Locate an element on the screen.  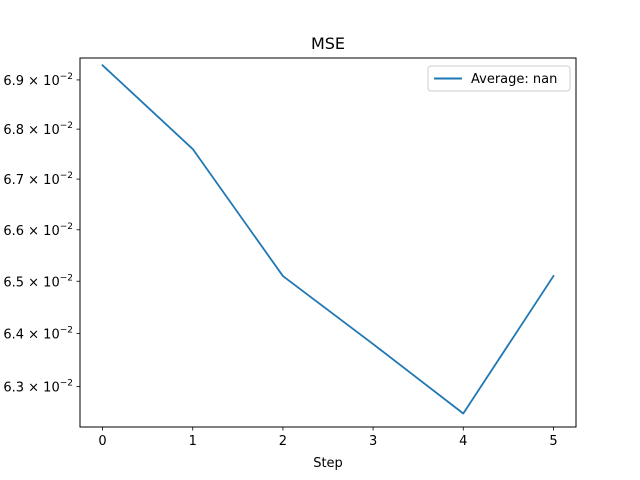
y-tick-label: 6.4 × 10⁻² is located at coordinates (38, 334).